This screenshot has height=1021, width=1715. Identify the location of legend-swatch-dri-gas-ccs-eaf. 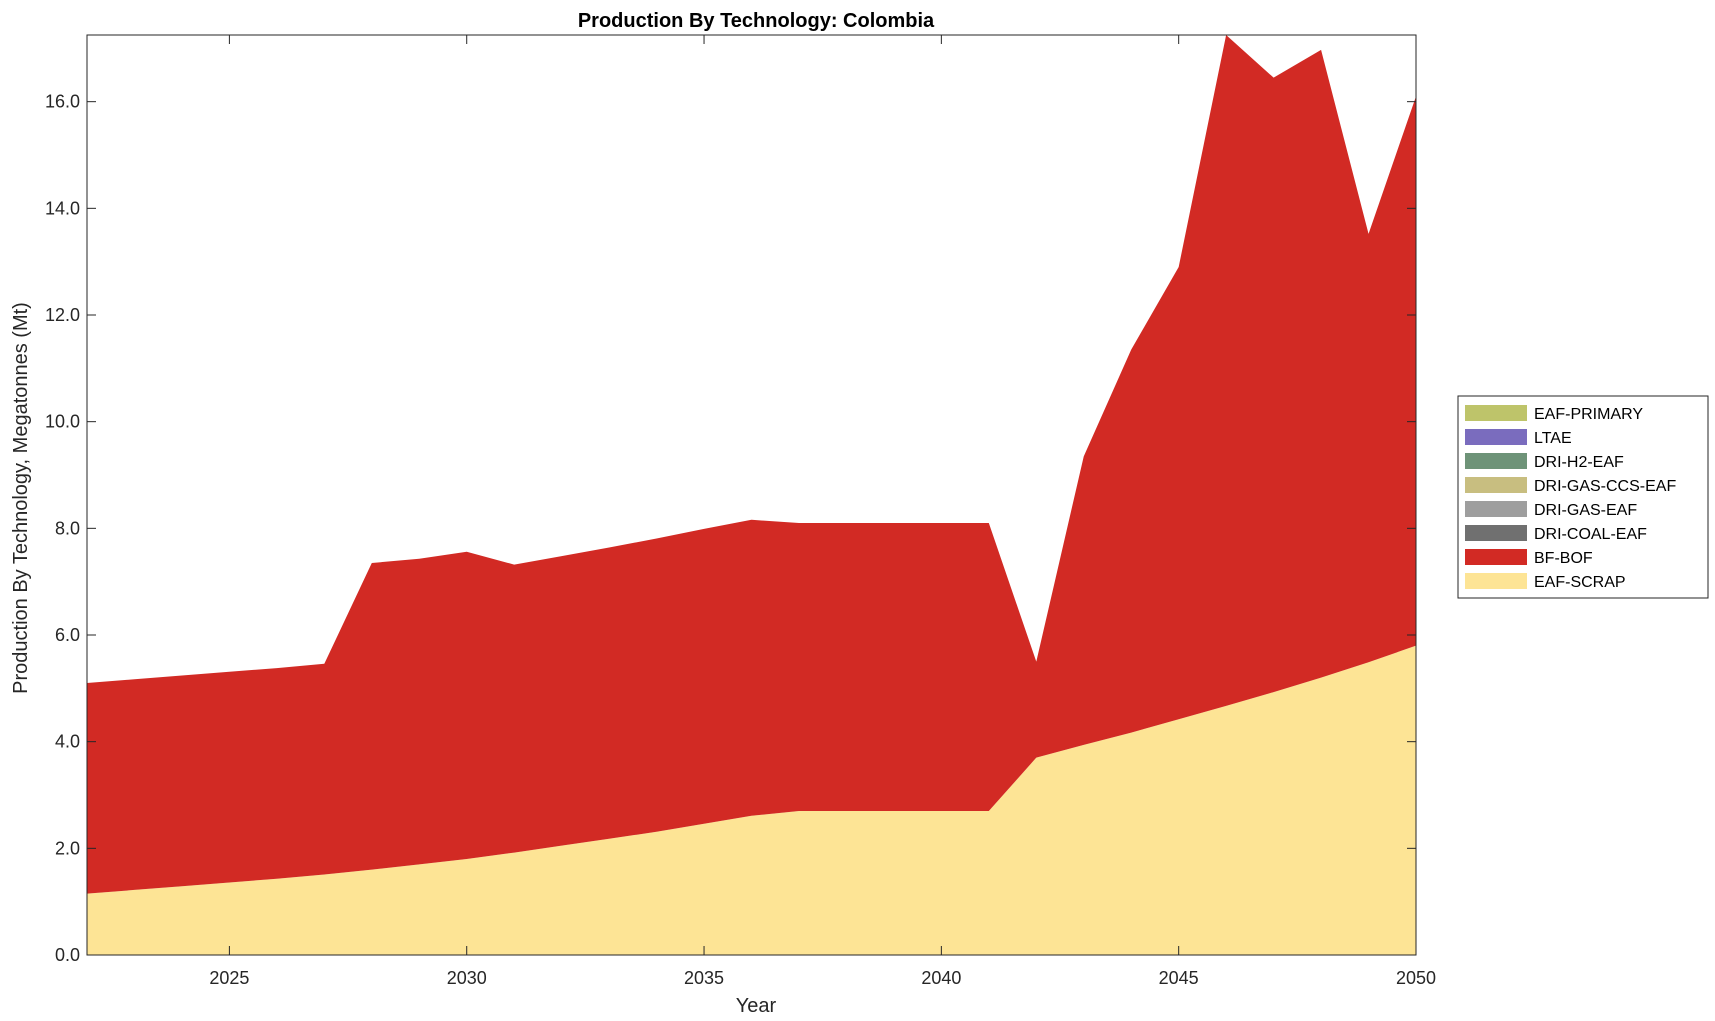
(1496, 485).